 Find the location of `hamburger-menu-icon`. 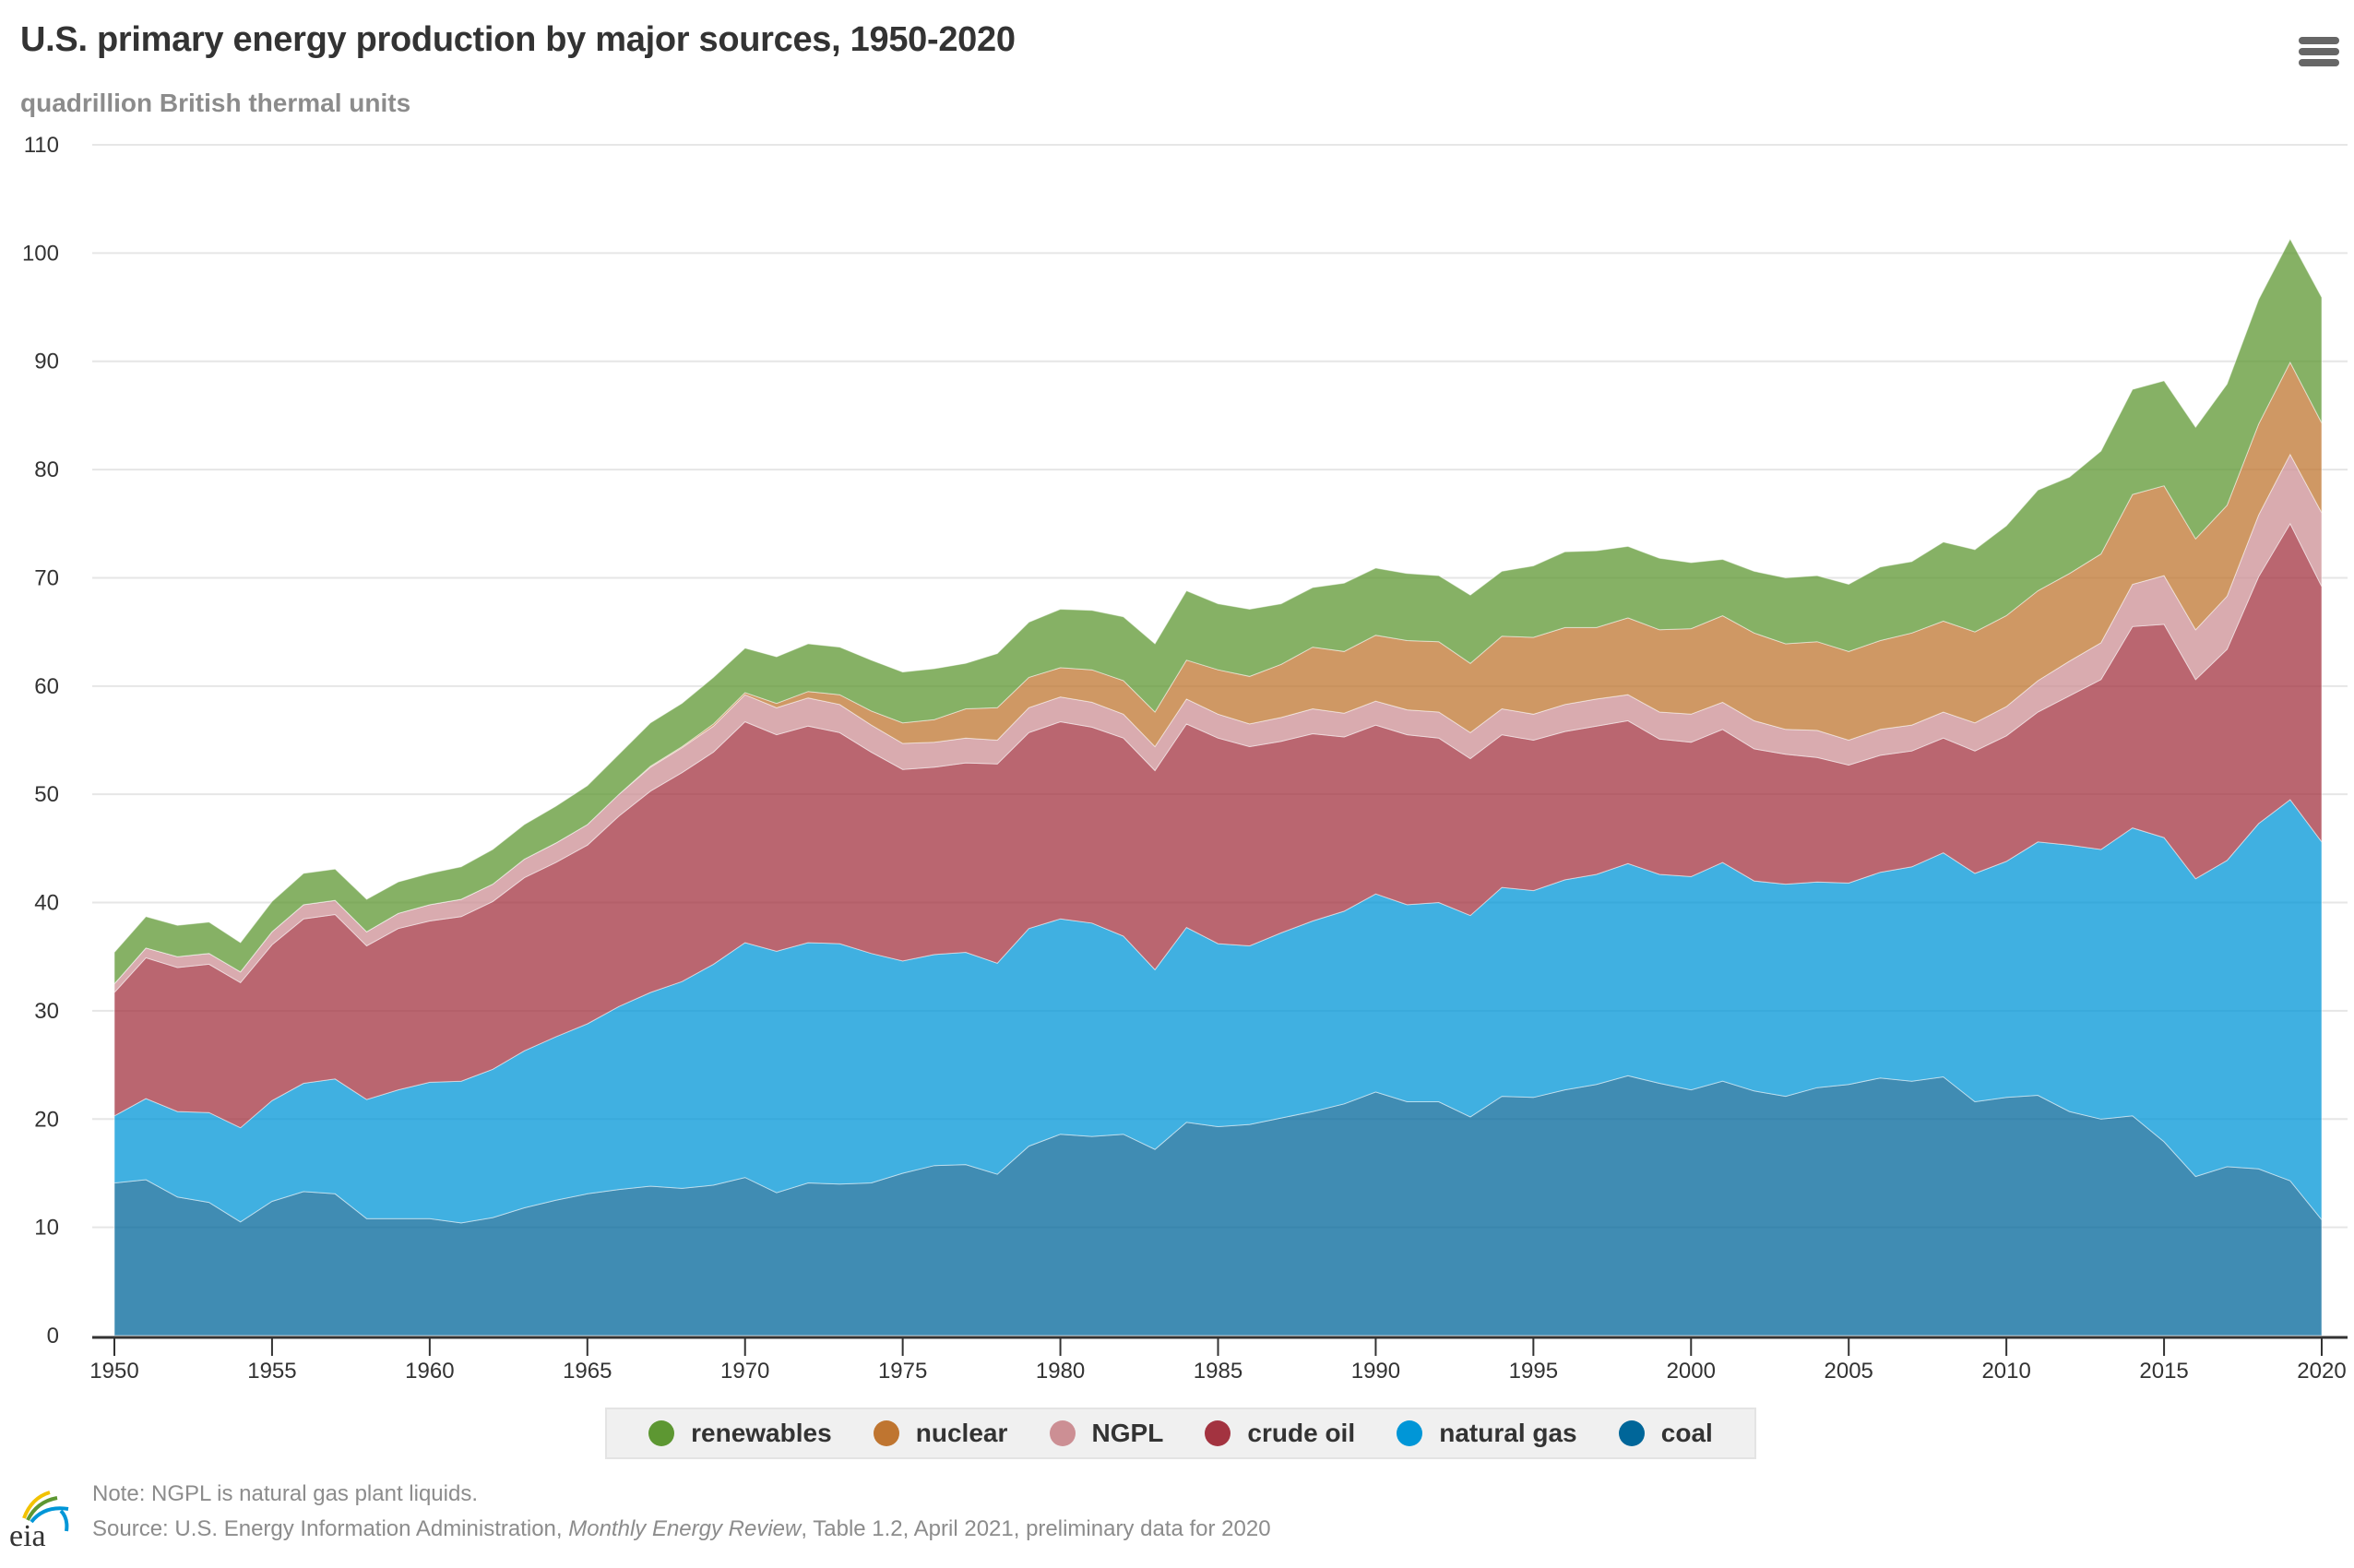

hamburger-menu-icon is located at coordinates (2319, 53).